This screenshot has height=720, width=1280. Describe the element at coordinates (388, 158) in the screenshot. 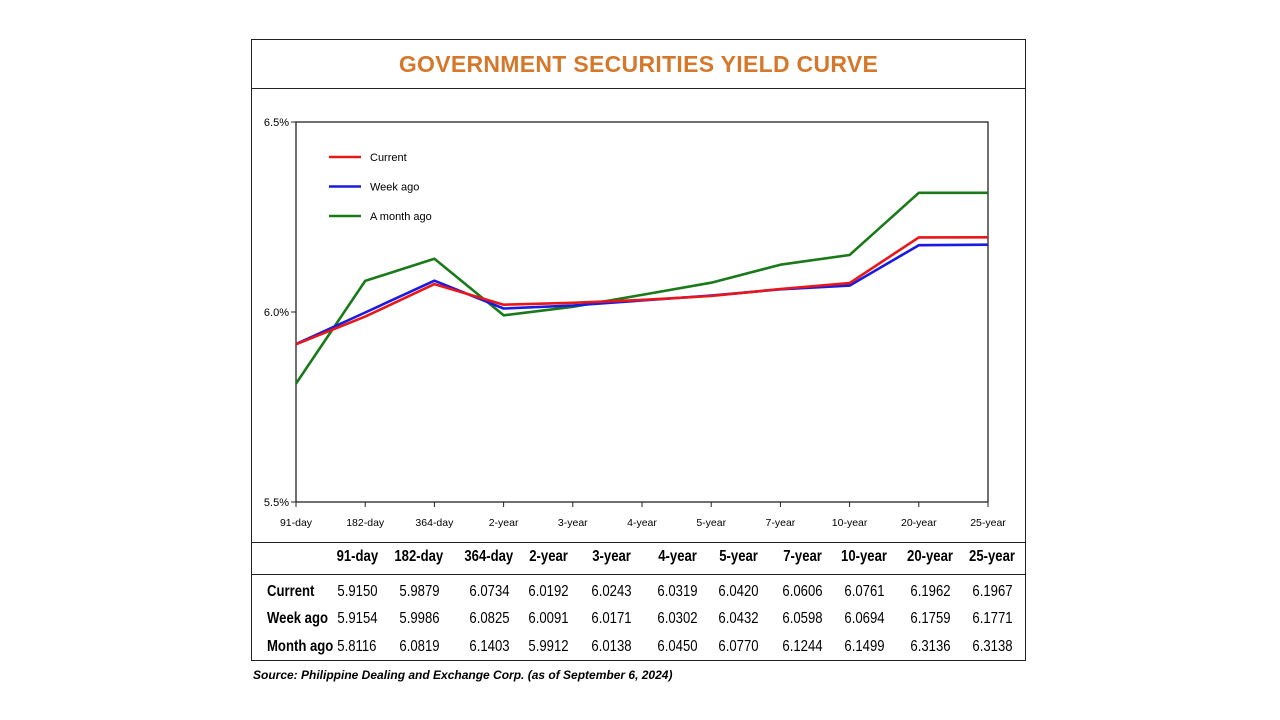

I see `legend-label: Current` at that location.